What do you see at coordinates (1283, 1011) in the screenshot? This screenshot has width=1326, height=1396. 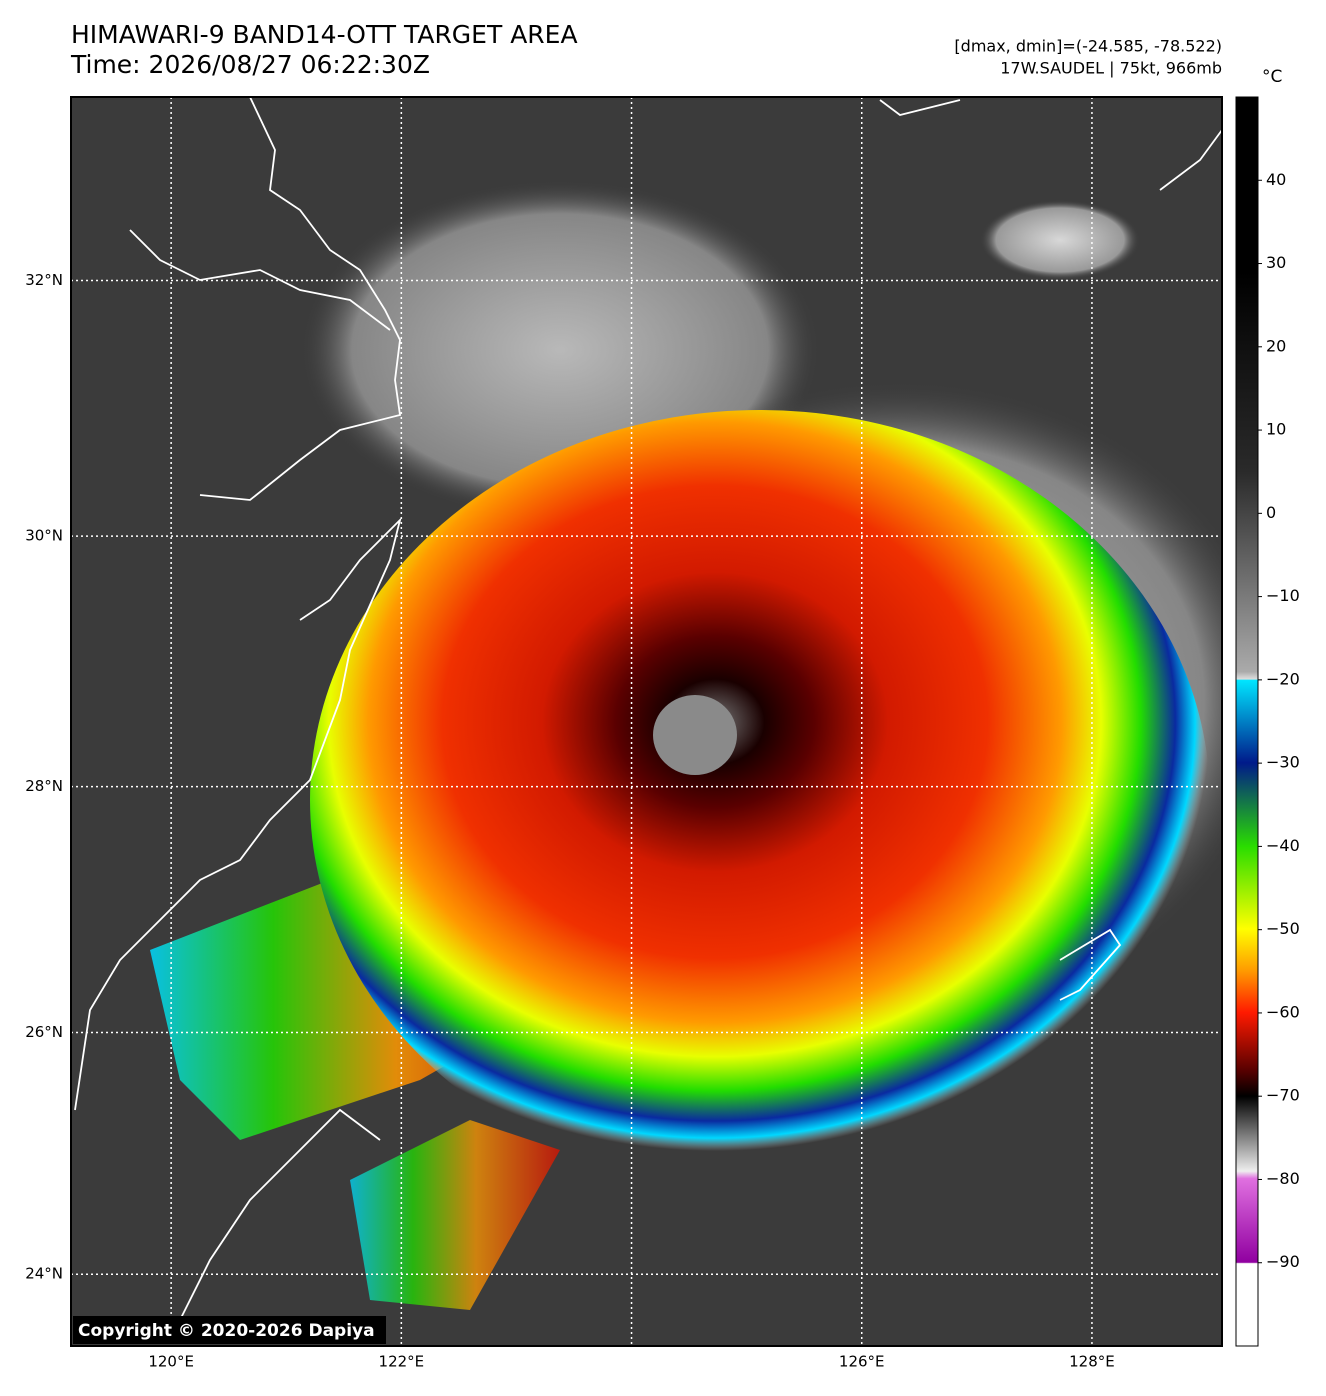 I see `colorbar-tick-label: −60` at bounding box center [1283, 1011].